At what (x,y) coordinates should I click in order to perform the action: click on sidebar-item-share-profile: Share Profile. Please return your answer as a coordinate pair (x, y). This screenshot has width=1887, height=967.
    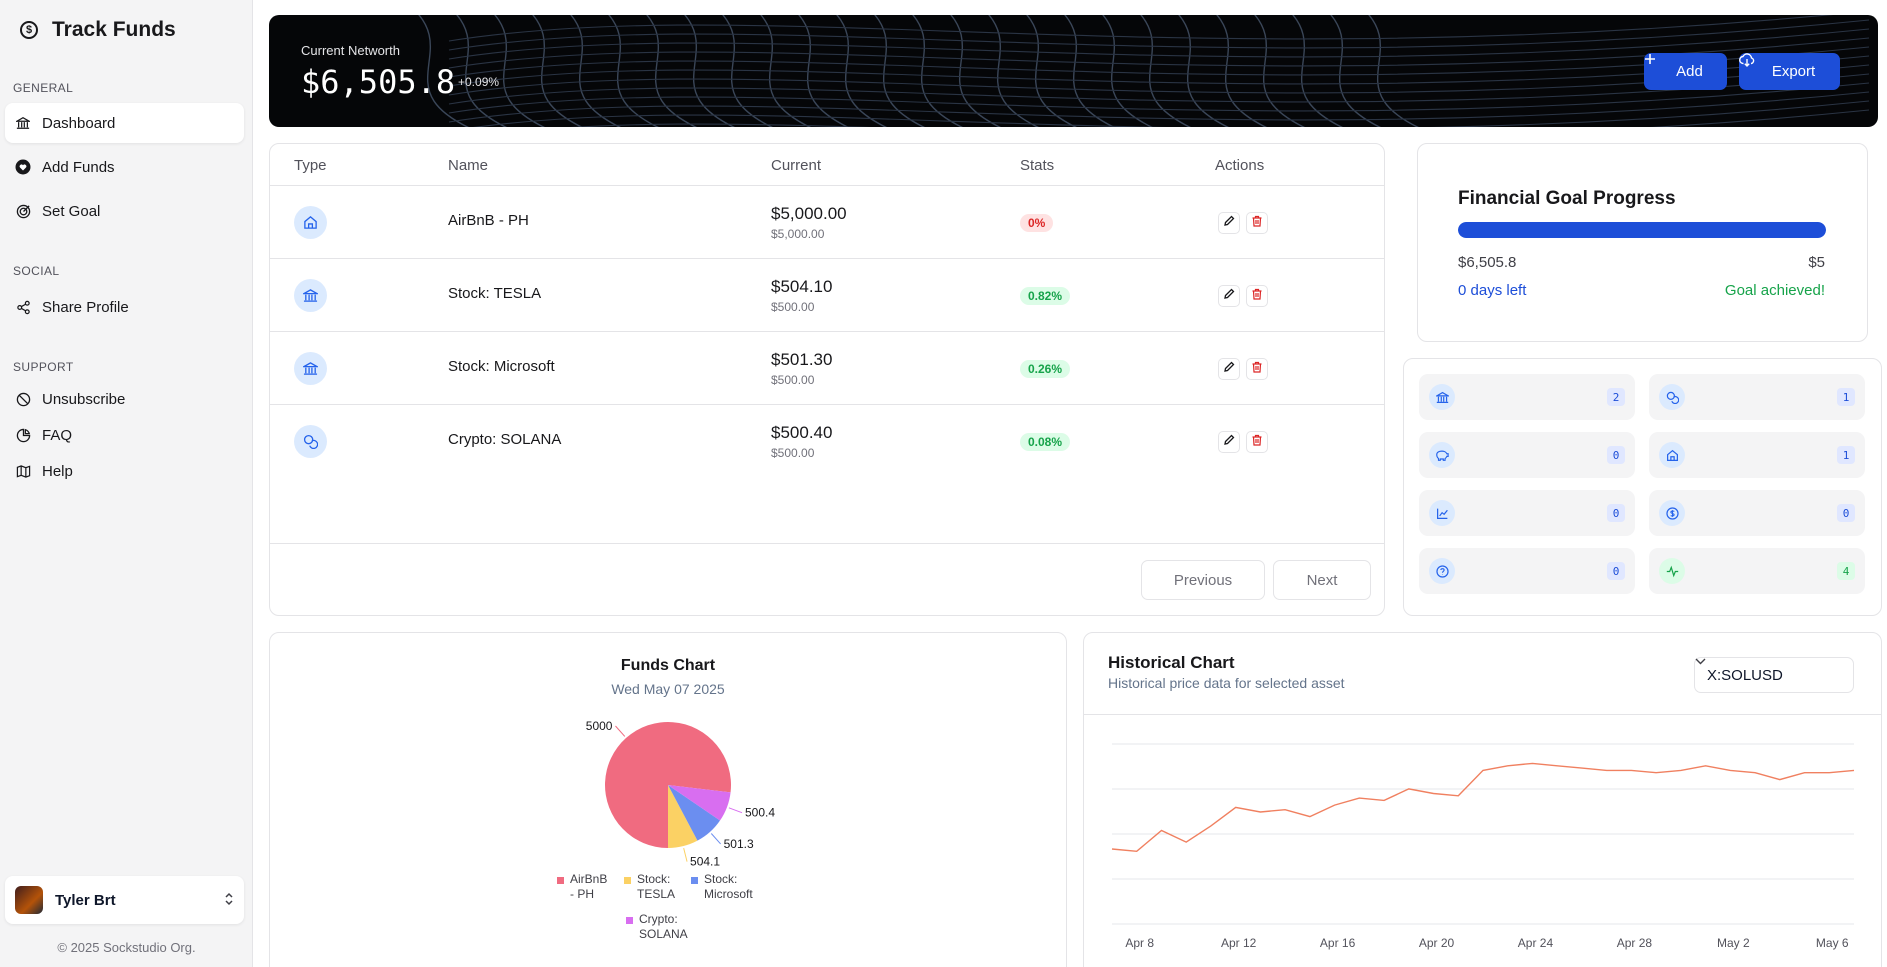
    Looking at the image, I should click on (124, 307).